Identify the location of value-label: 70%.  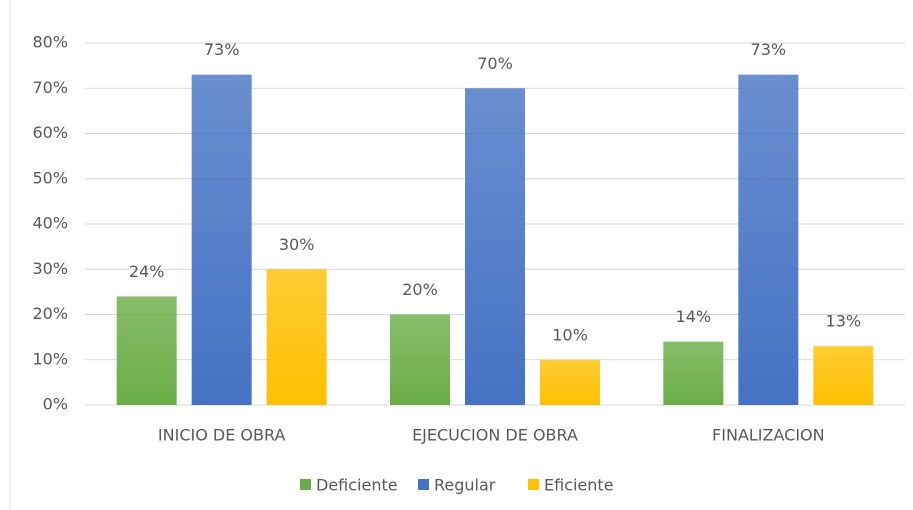
(495, 63).